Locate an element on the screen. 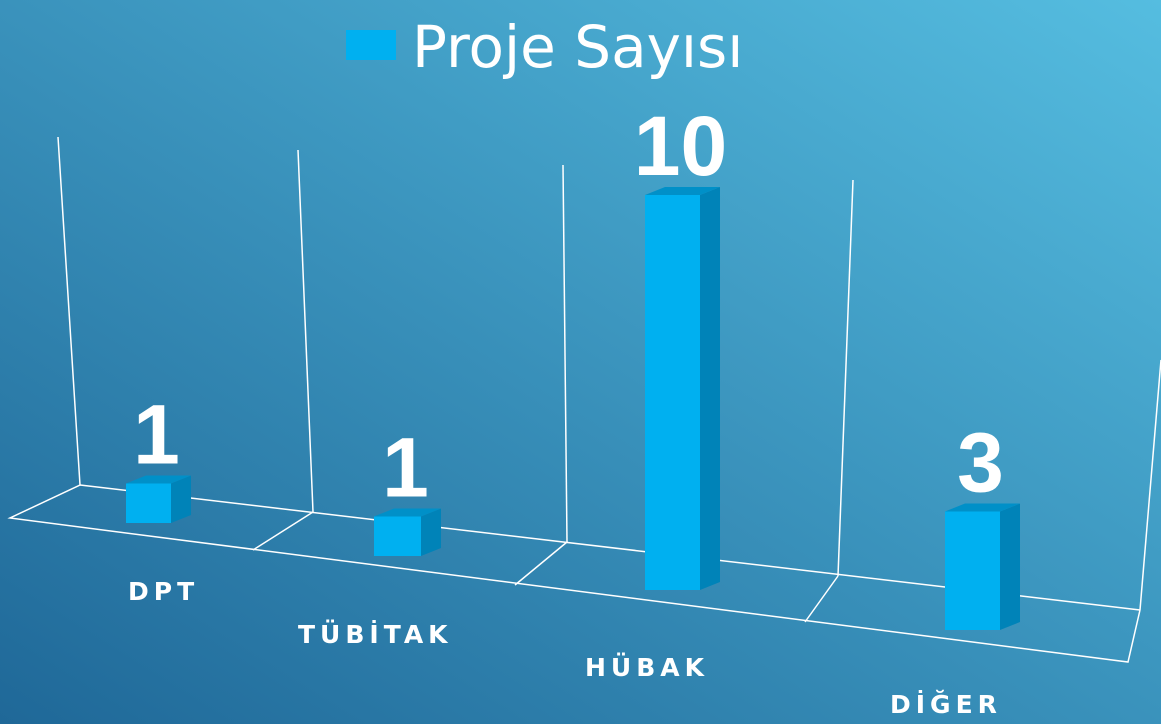  x-tick-label: DİĞER is located at coordinates (946, 704).